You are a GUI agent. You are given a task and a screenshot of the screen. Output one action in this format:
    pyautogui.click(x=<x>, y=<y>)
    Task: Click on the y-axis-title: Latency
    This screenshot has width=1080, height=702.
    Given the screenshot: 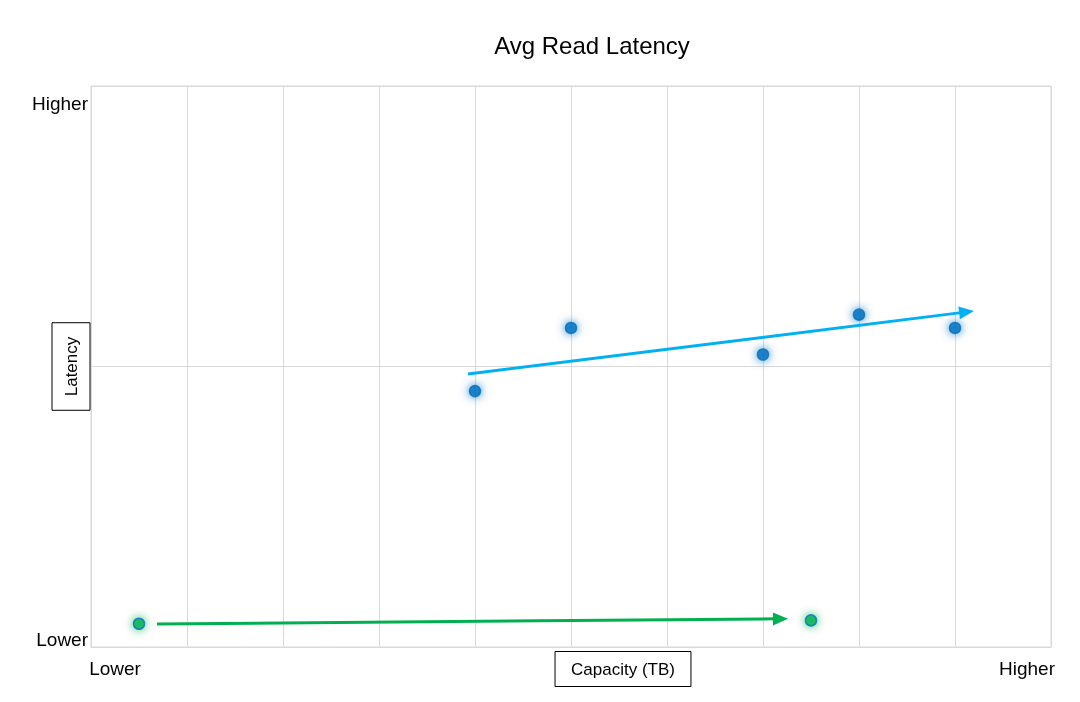 What is the action you would take?
    pyautogui.click(x=71, y=366)
    